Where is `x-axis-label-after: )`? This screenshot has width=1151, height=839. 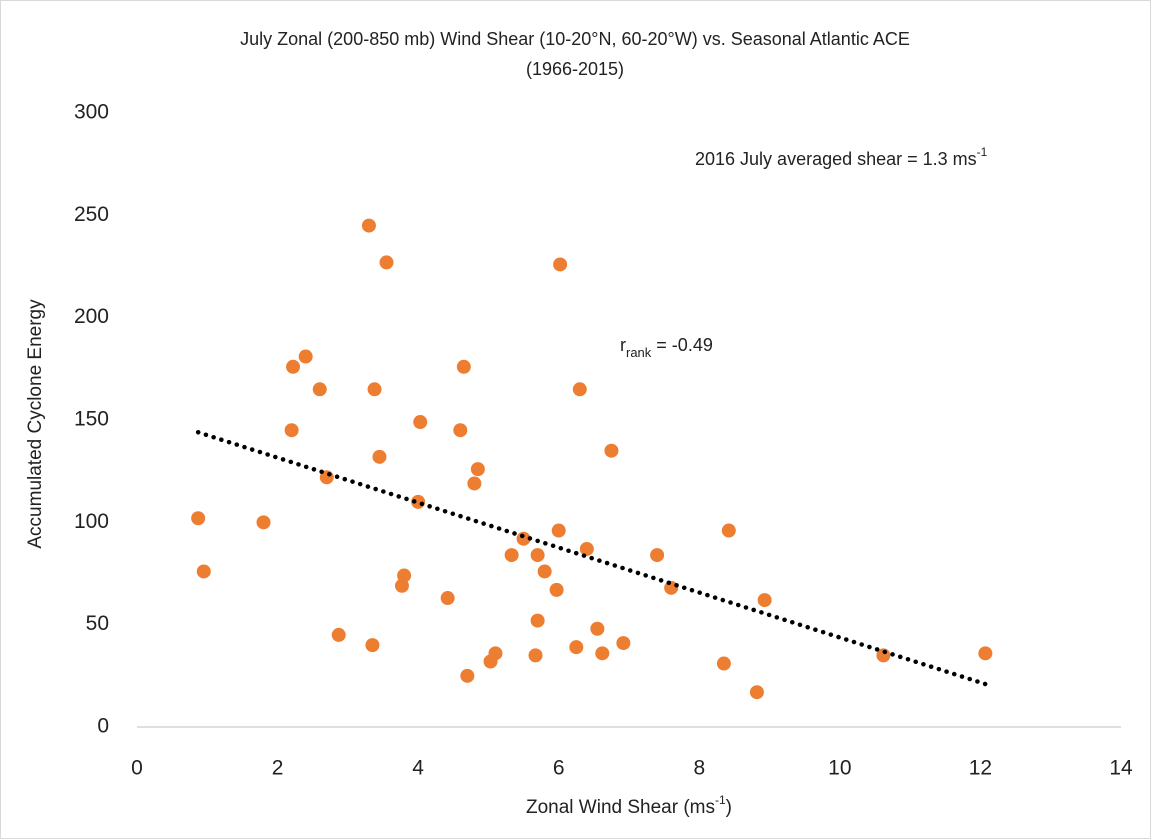
x-axis-label-after: ) is located at coordinates (729, 807).